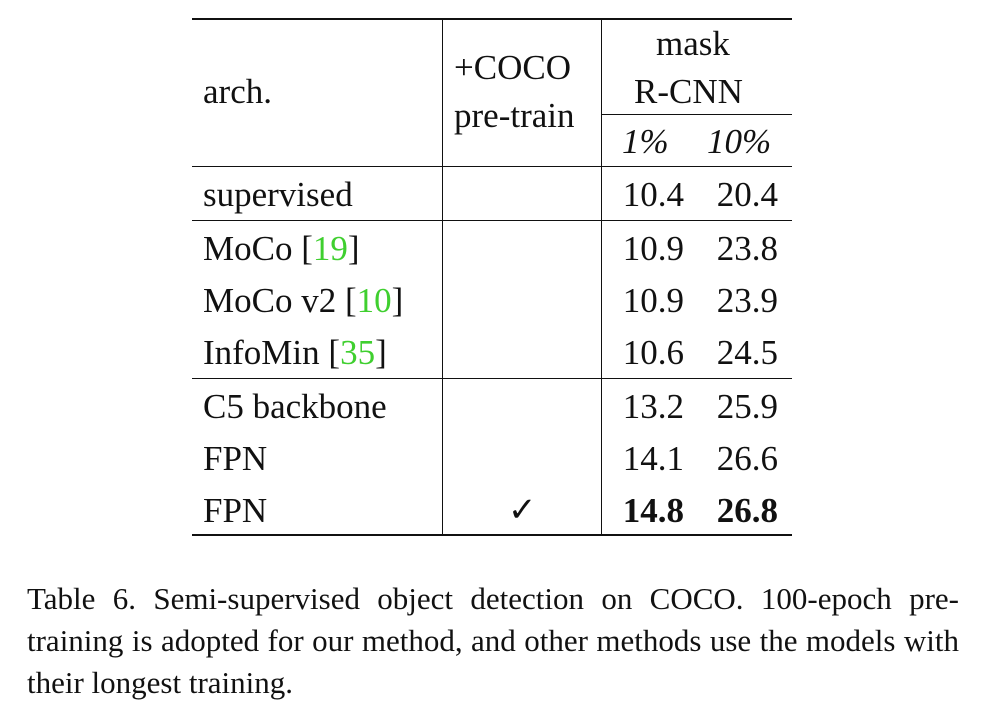 This screenshot has width=986, height=710. Describe the element at coordinates (653, 510) in the screenshot. I see `row-value-1pct: 14.8` at that location.